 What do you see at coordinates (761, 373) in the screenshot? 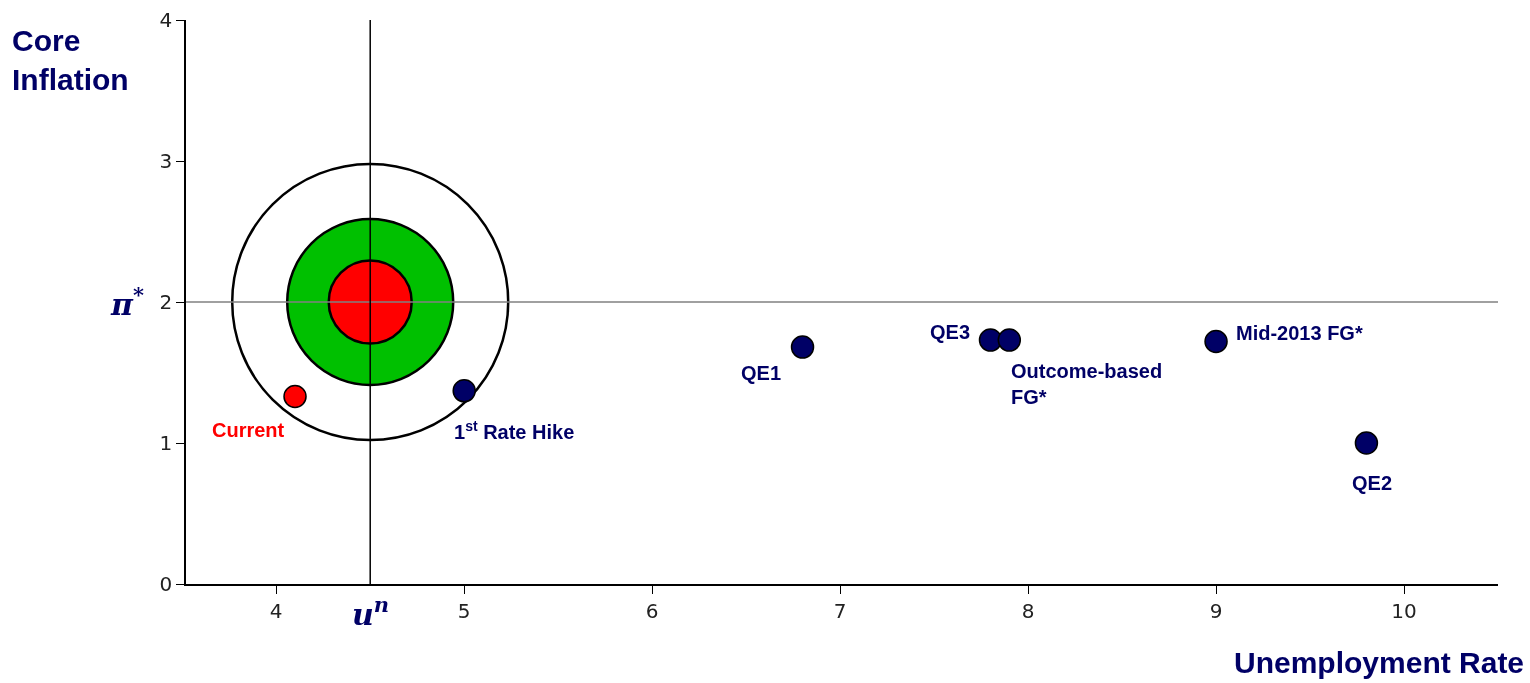
I see `annotation: QE1` at bounding box center [761, 373].